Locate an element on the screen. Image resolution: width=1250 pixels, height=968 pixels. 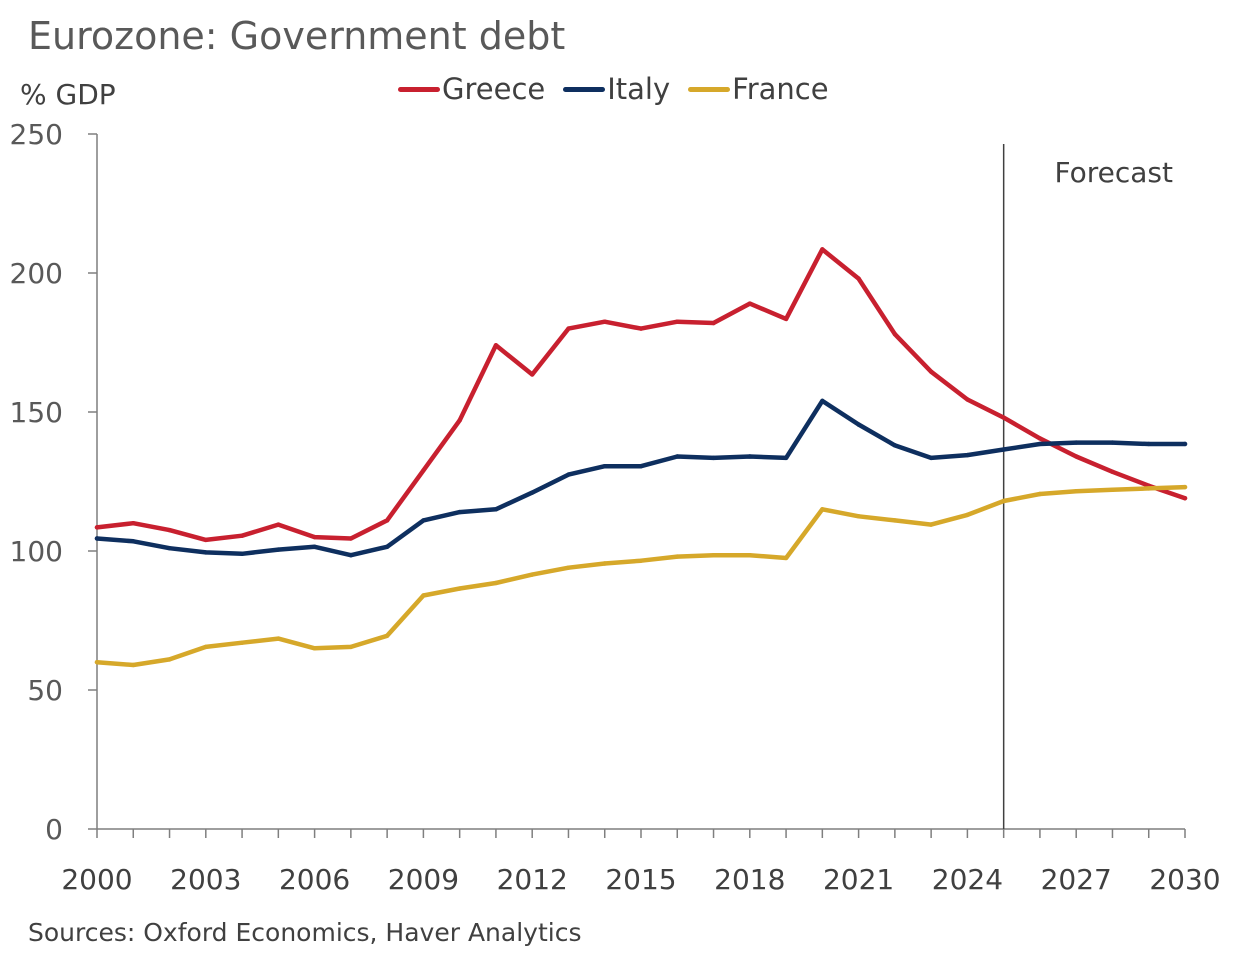
data-point-france-2005 is located at coordinates (278, 638).